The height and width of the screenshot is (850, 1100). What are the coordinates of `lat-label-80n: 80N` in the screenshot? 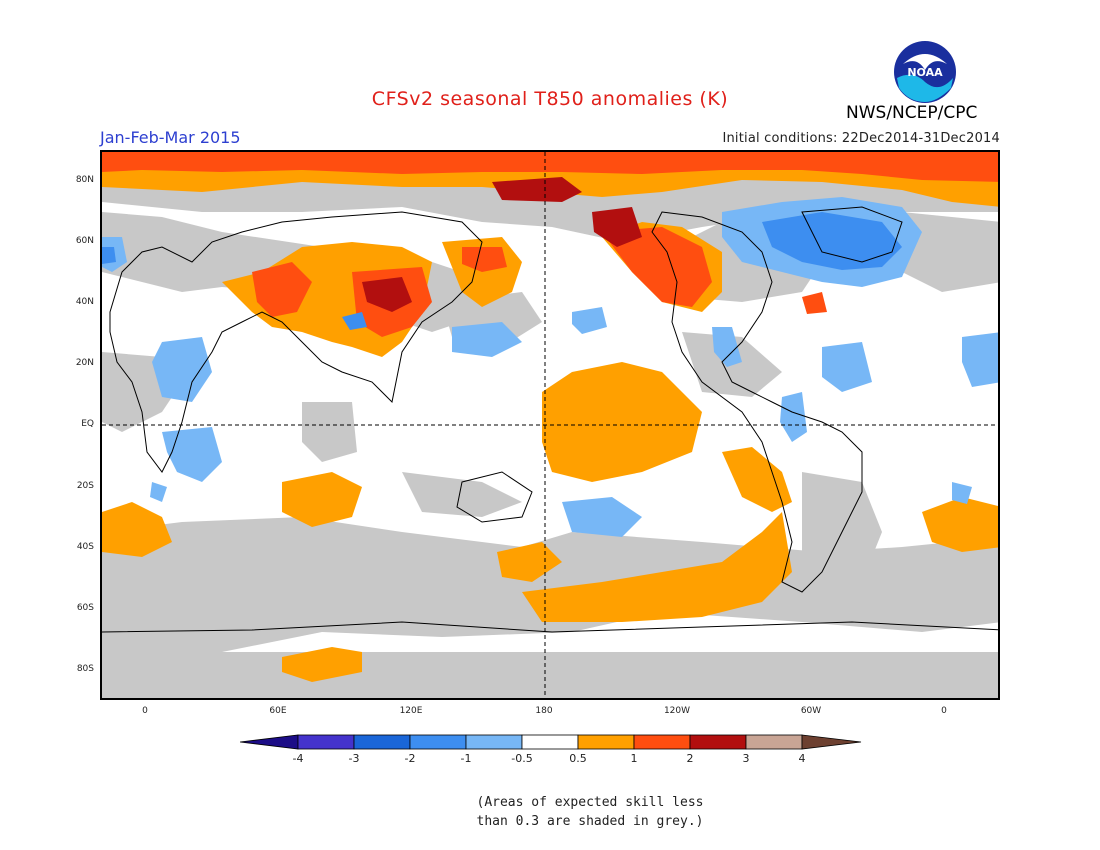 It's located at (84, 180).